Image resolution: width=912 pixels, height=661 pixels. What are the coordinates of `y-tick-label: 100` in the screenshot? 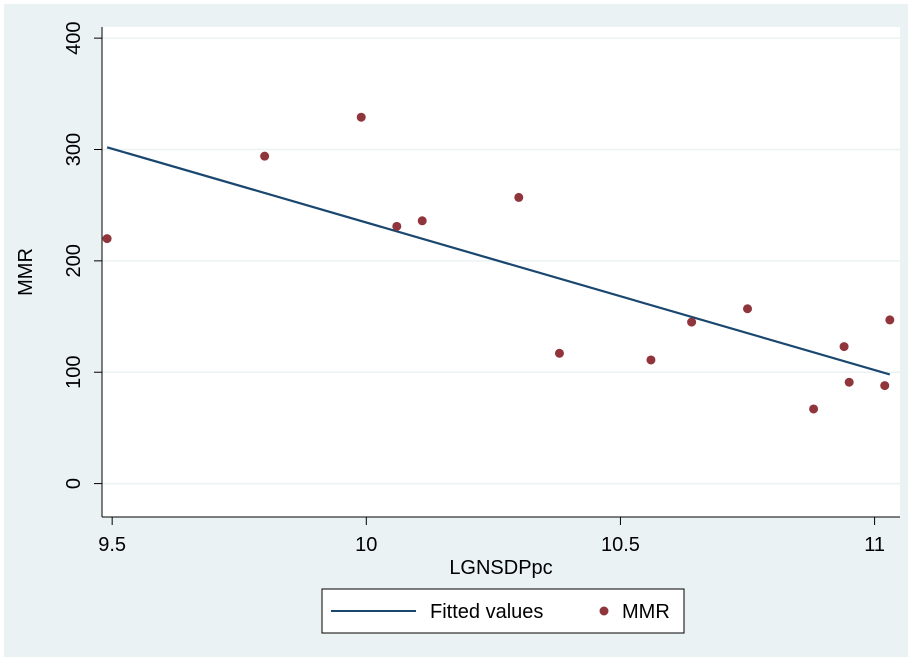 It's located at (74, 372).